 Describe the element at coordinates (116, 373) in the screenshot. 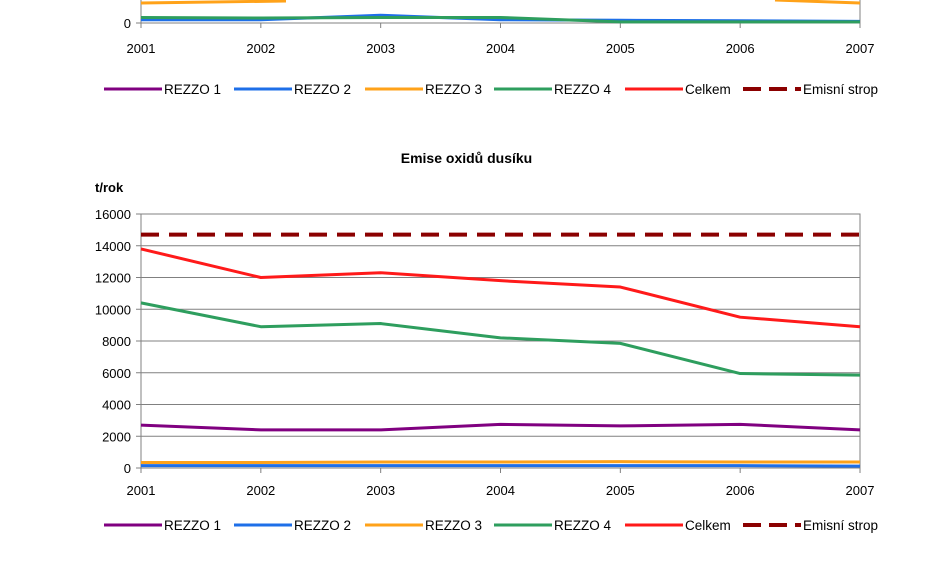

I see `y-tick-label: 6000` at that location.